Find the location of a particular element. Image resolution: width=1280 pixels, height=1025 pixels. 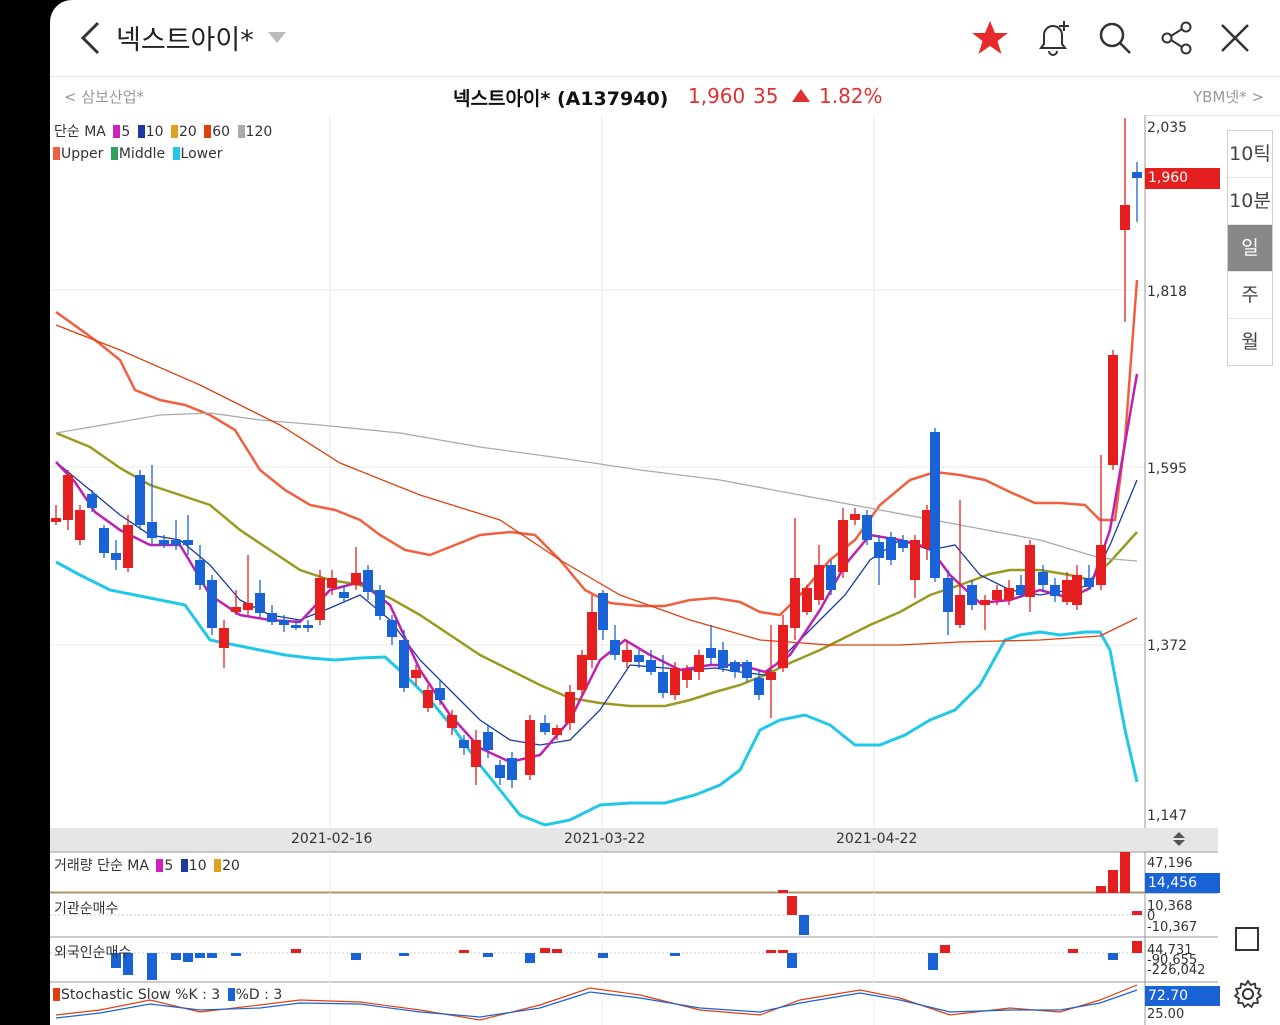

middle-label: Middle is located at coordinates (142, 154).